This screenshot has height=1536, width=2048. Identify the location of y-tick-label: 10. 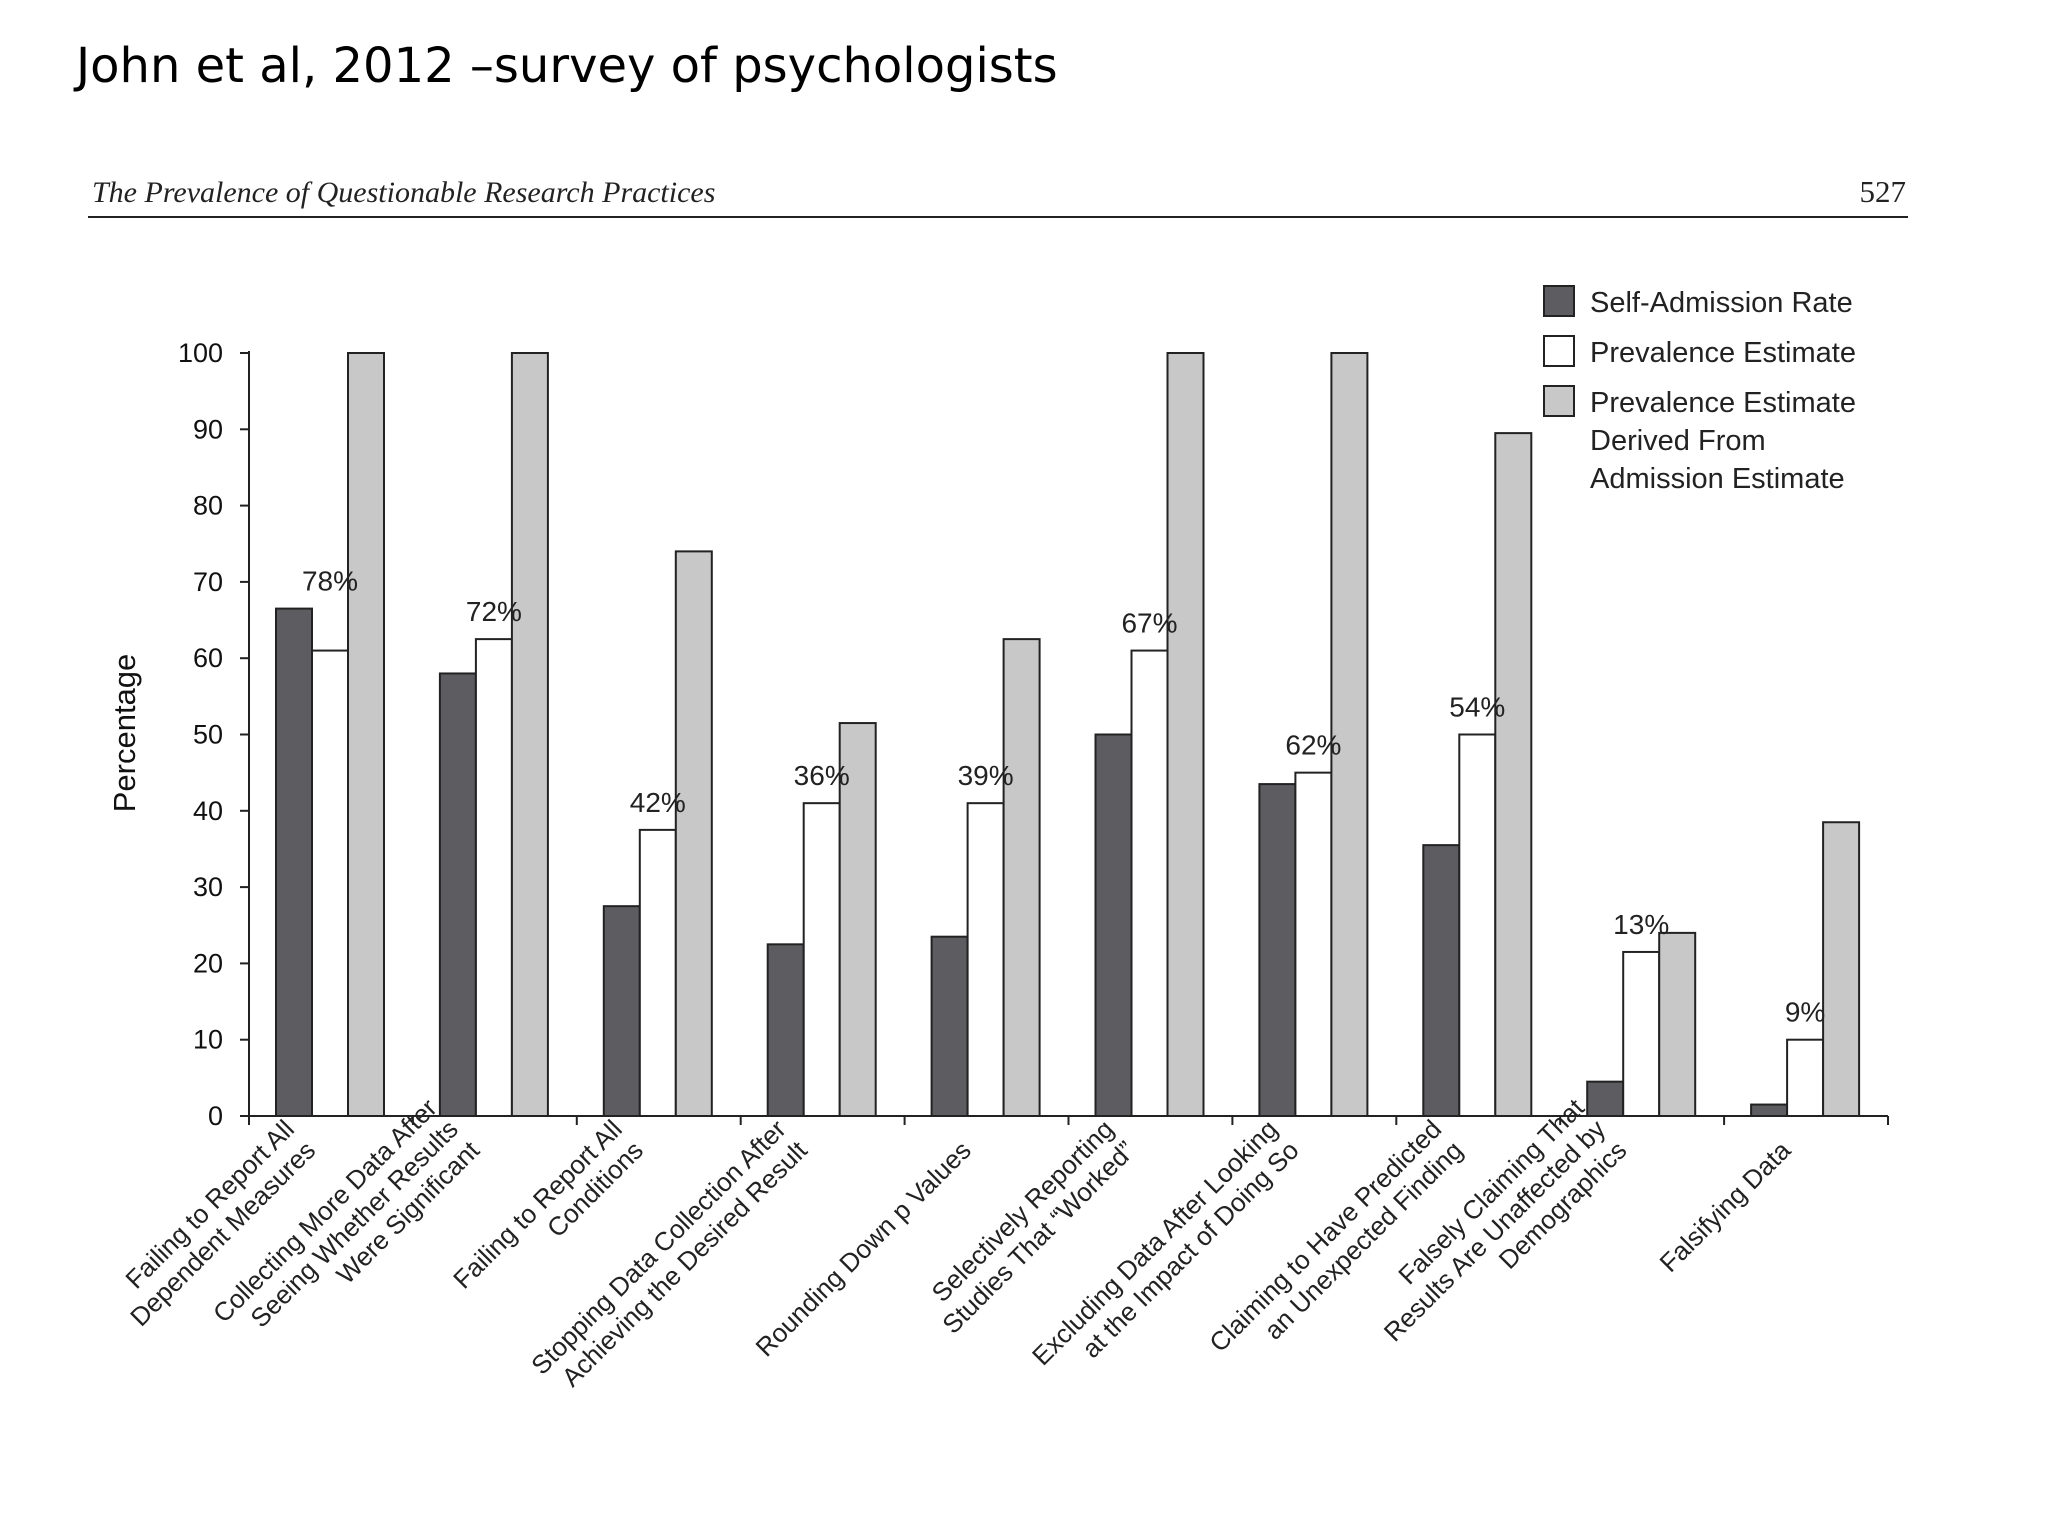
(208, 1040).